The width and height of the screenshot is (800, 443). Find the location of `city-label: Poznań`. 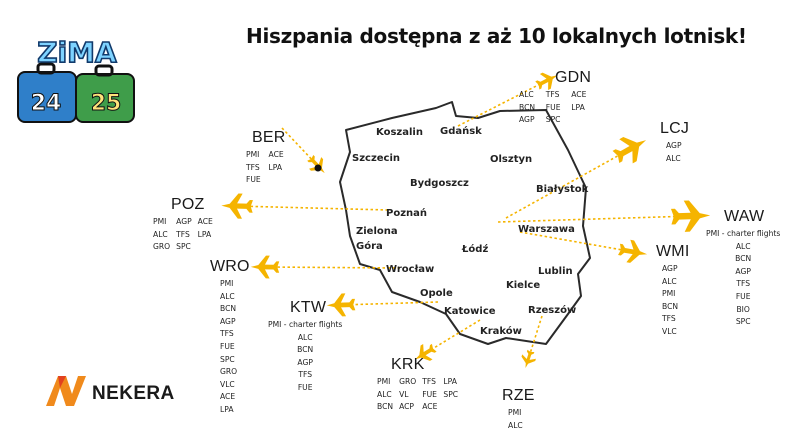

city-label: Poznań is located at coordinates (406, 213).